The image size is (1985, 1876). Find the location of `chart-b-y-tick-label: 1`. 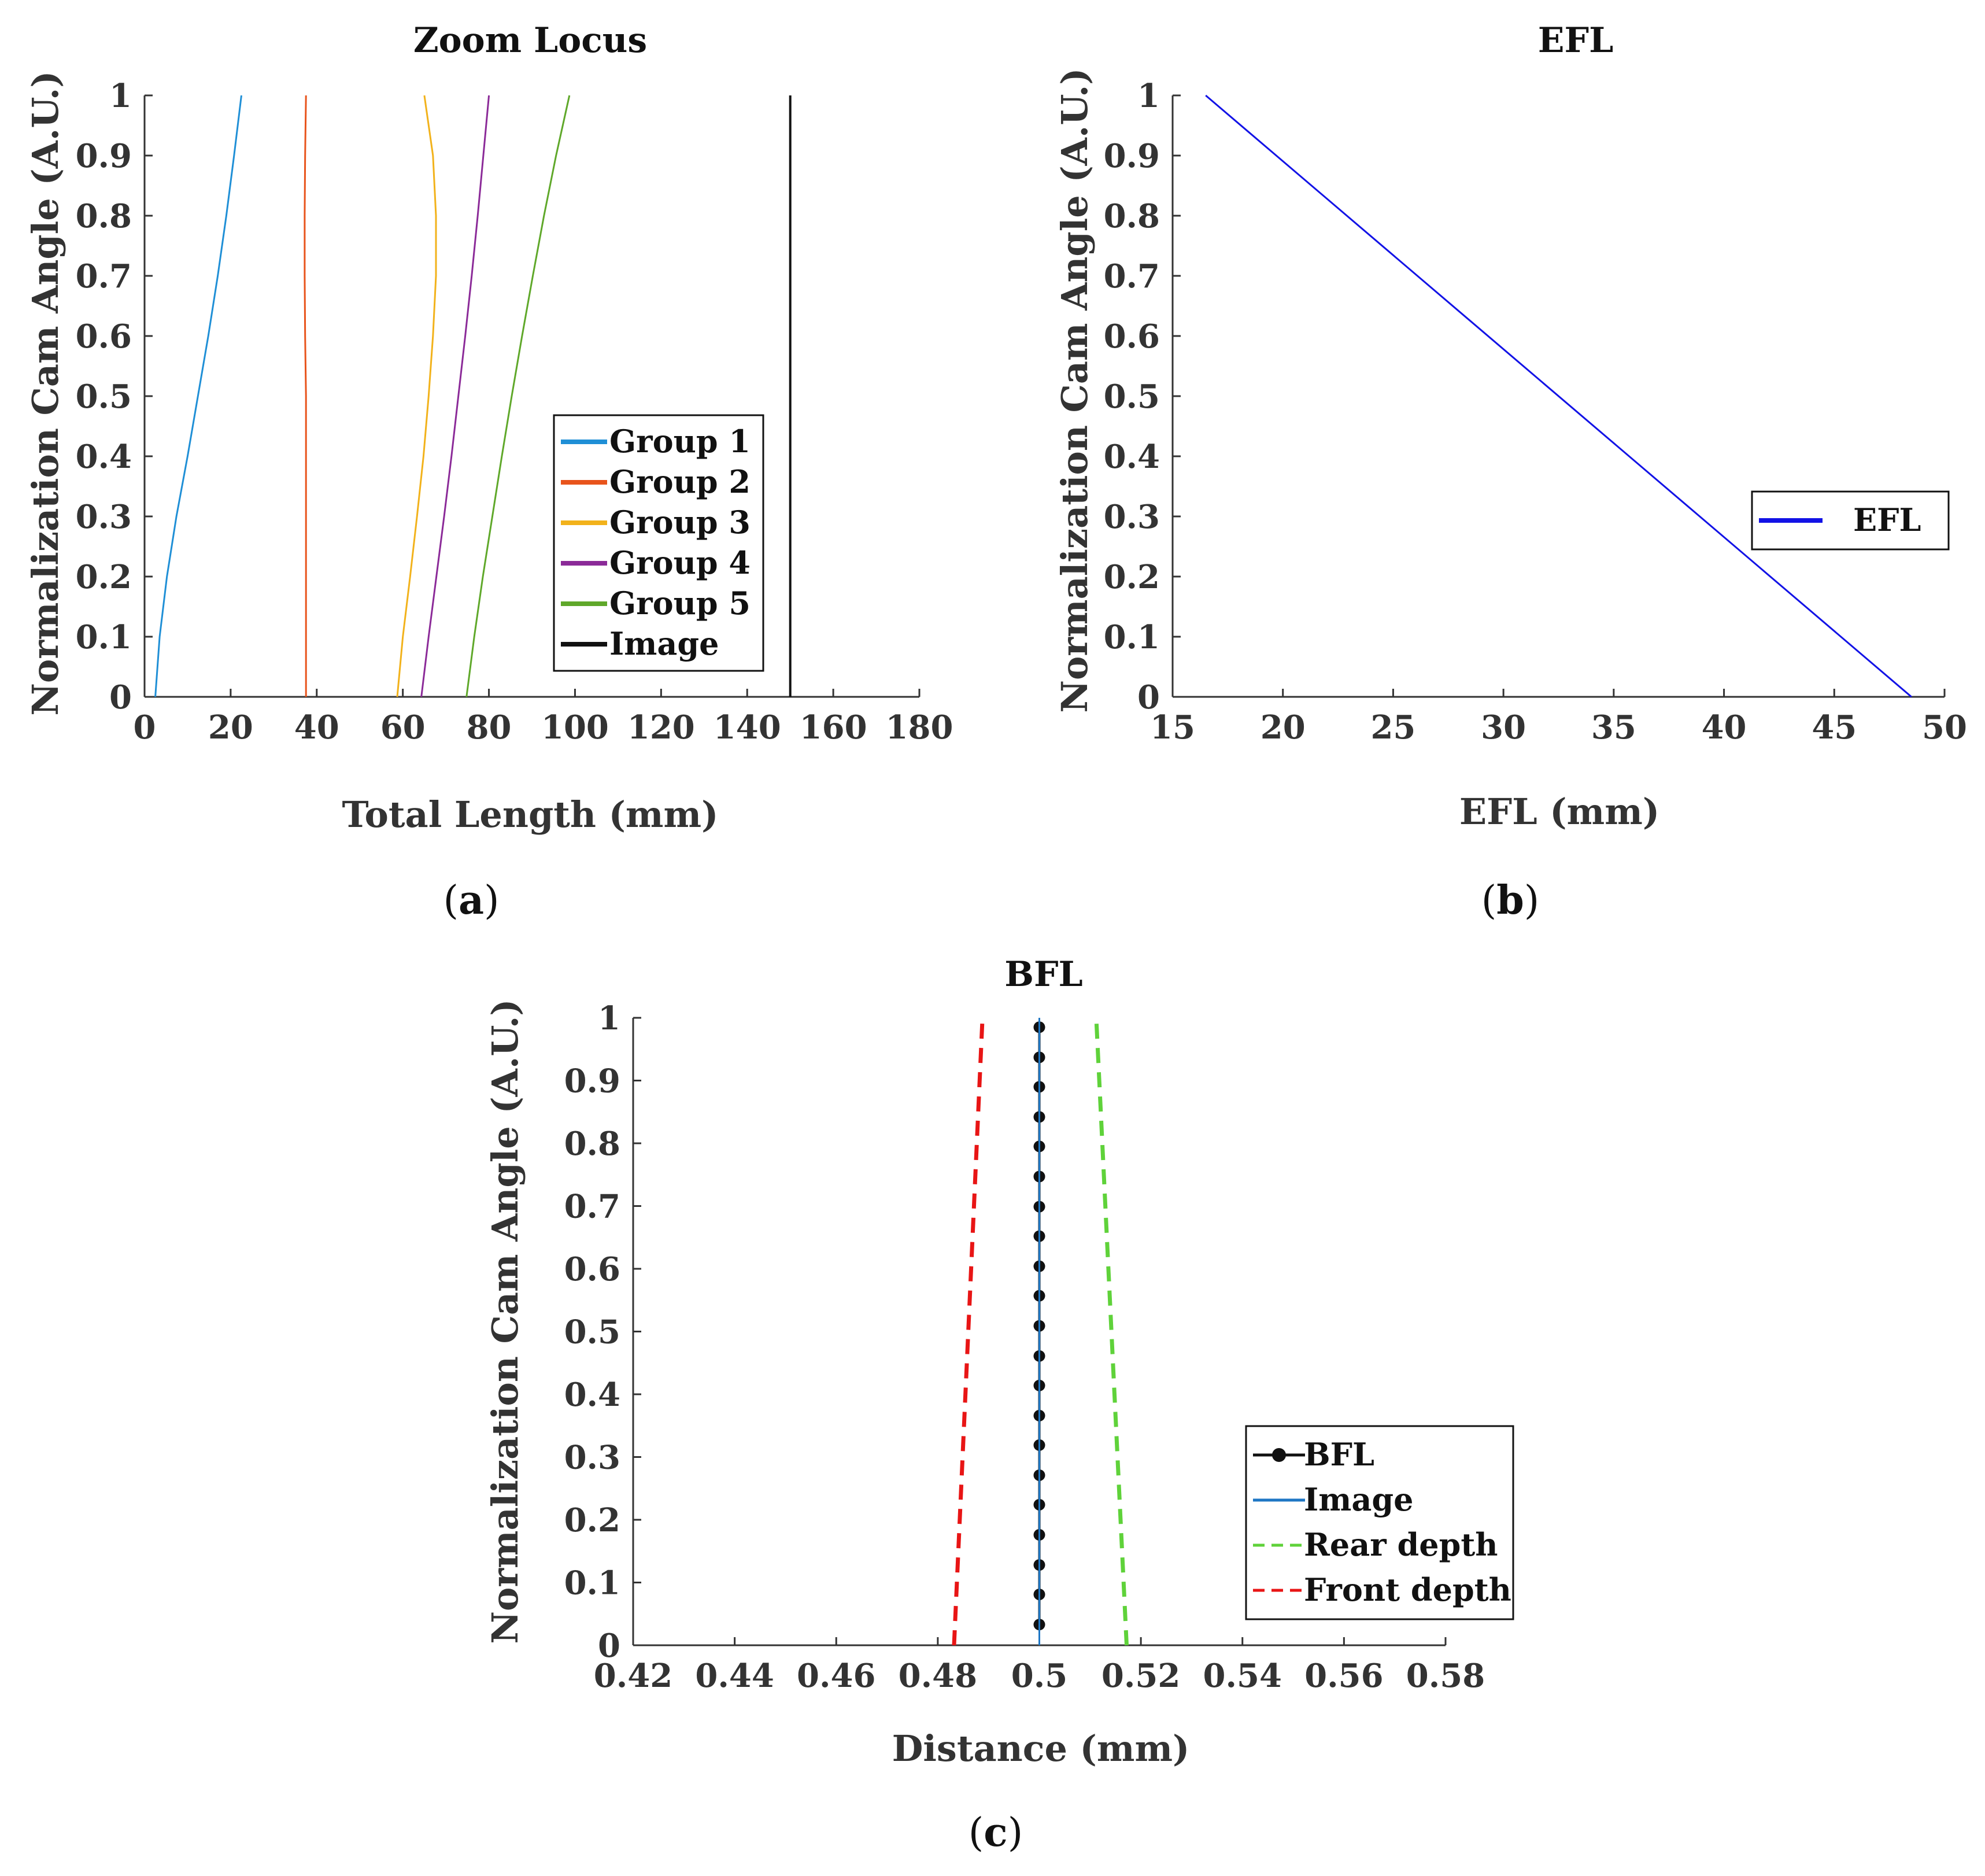

chart-b-y-tick-label: 1 is located at coordinates (1149, 96).